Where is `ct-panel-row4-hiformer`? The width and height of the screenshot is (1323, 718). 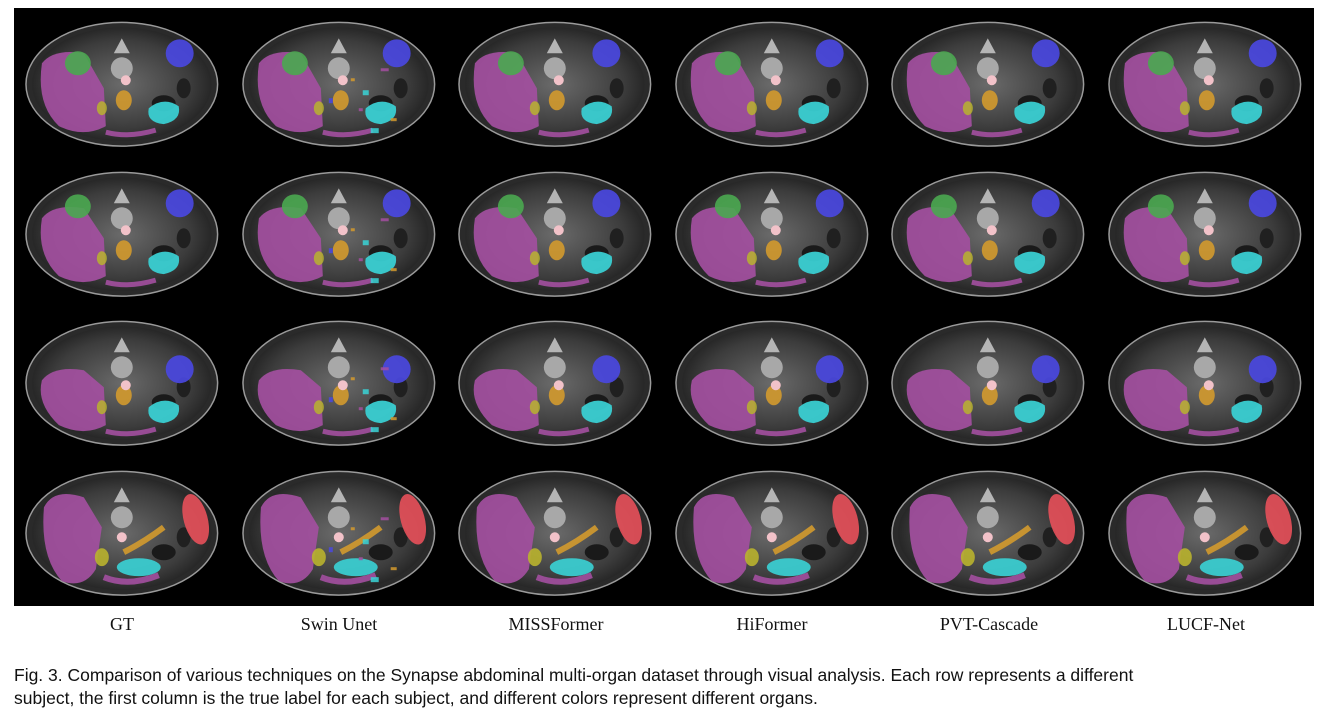 ct-panel-row4-hiformer is located at coordinates (771, 530).